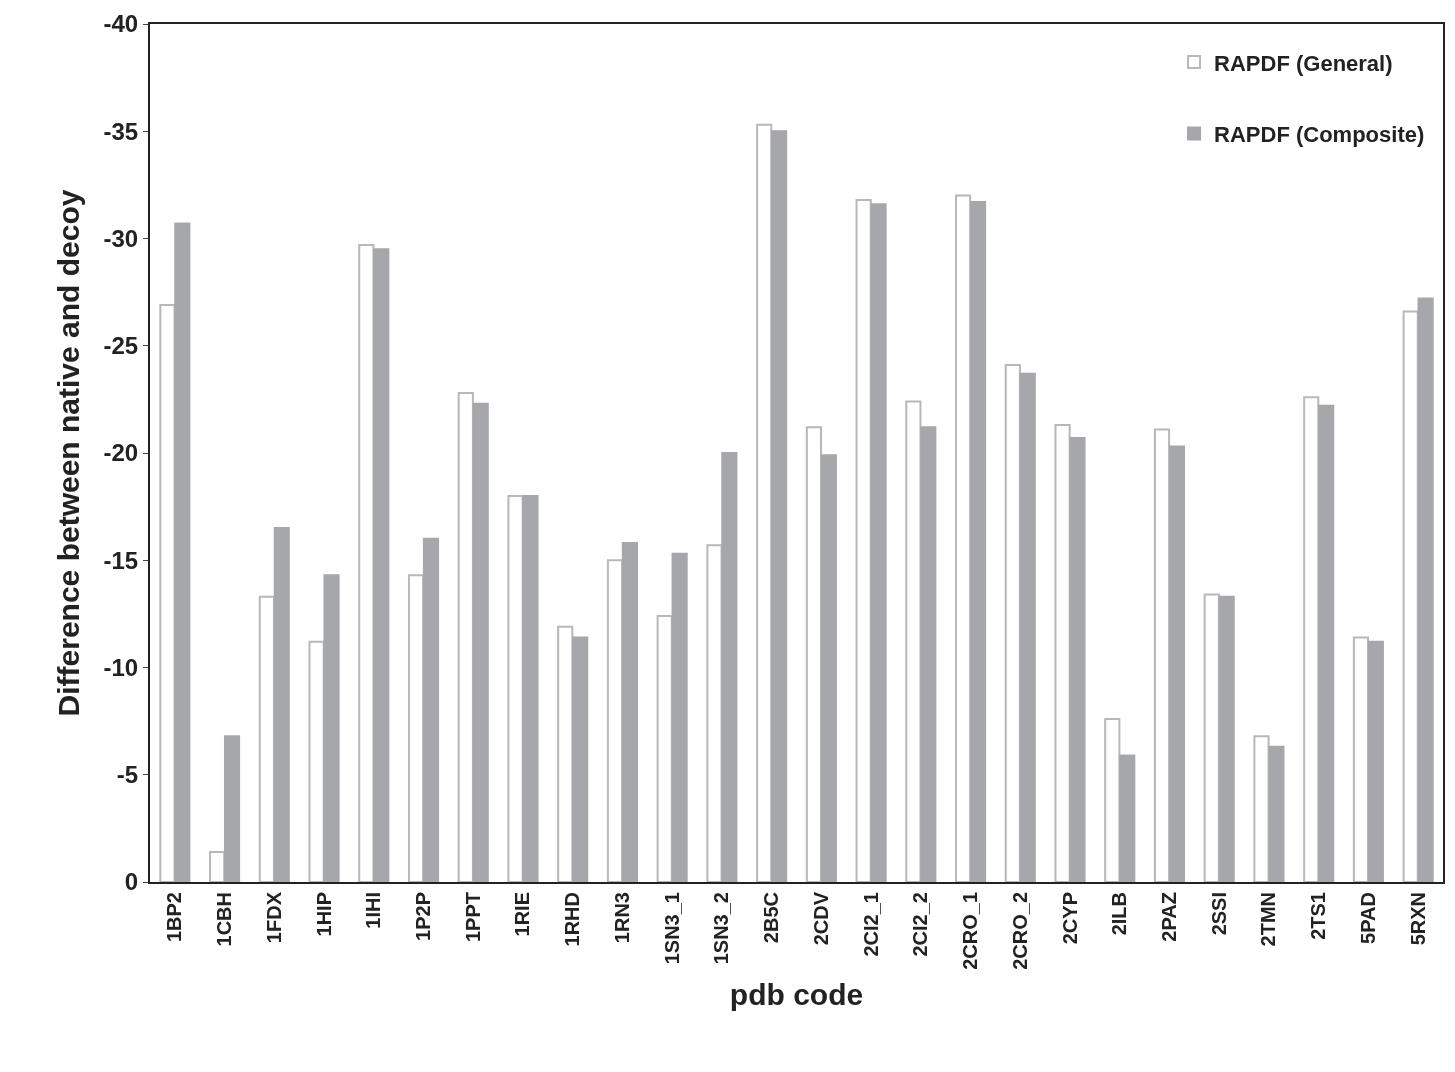 The height and width of the screenshot is (1072, 1455). Describe the element at coordinates (121, 238) in the screenshot. I see `y-tick-label: -30` at that location.